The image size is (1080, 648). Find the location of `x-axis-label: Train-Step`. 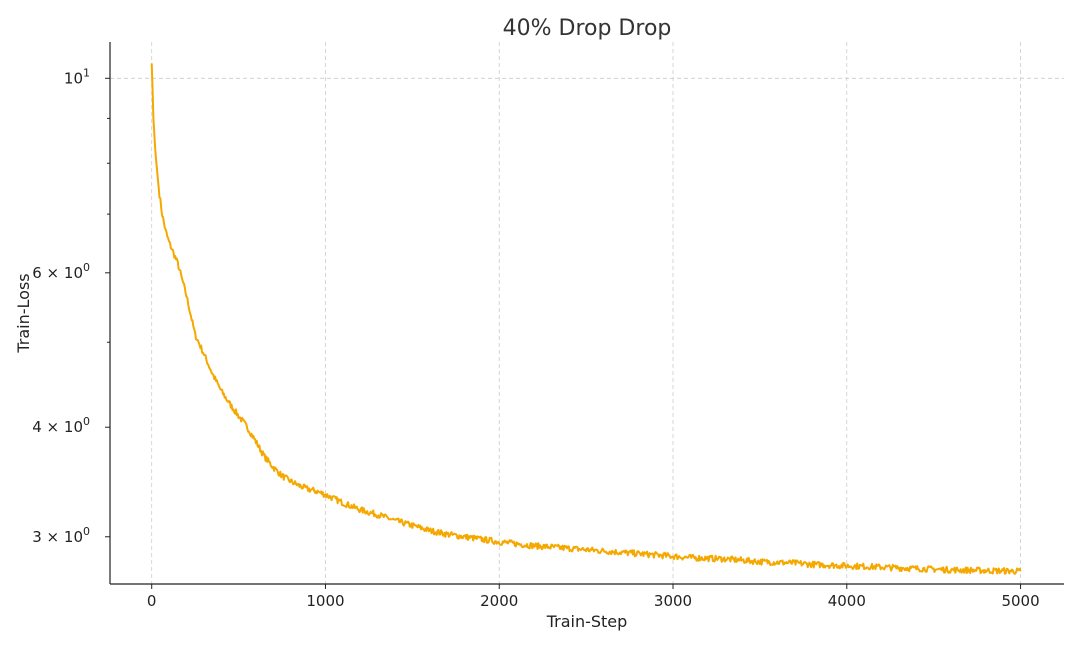

x-axis-label: Train-Step is located at coordinates (587, 621).